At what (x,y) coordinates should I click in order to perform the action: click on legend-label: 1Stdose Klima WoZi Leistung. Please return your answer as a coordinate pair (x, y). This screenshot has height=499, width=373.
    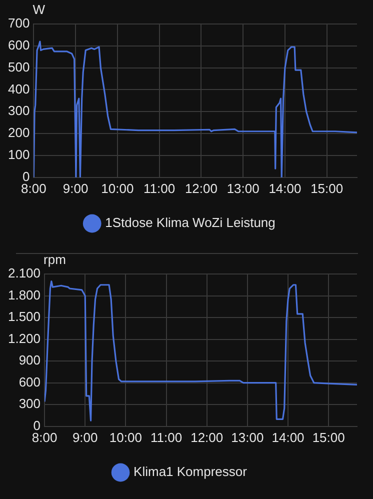
    Looking at the image, I should click on (190, 222).